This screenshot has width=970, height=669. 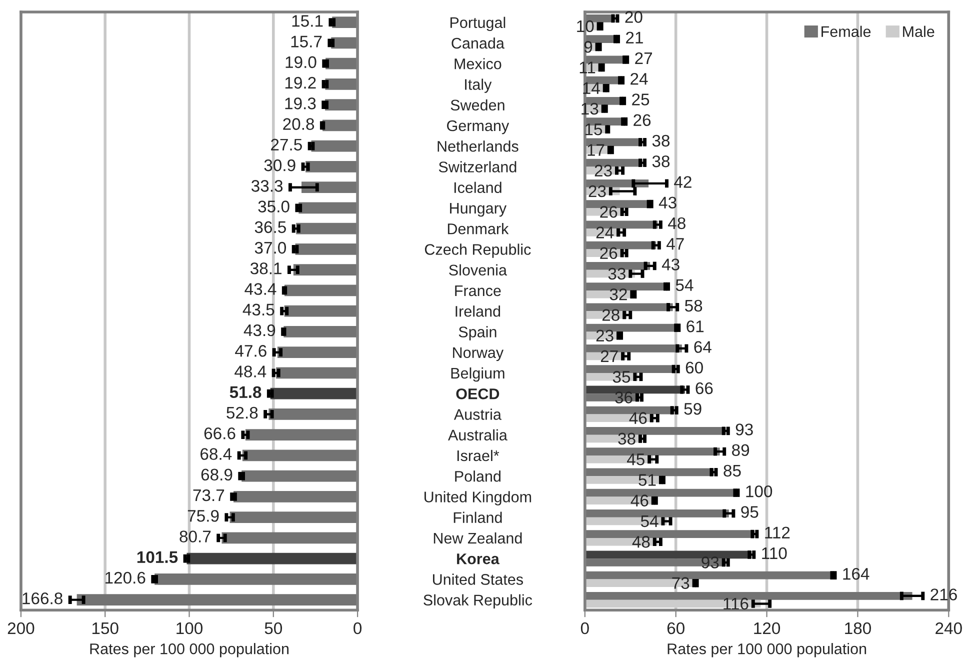 What do you see at coordinates (300, 82) in the screenshot?
I see `data-label: 19.2` at bounding box center [300, 82].